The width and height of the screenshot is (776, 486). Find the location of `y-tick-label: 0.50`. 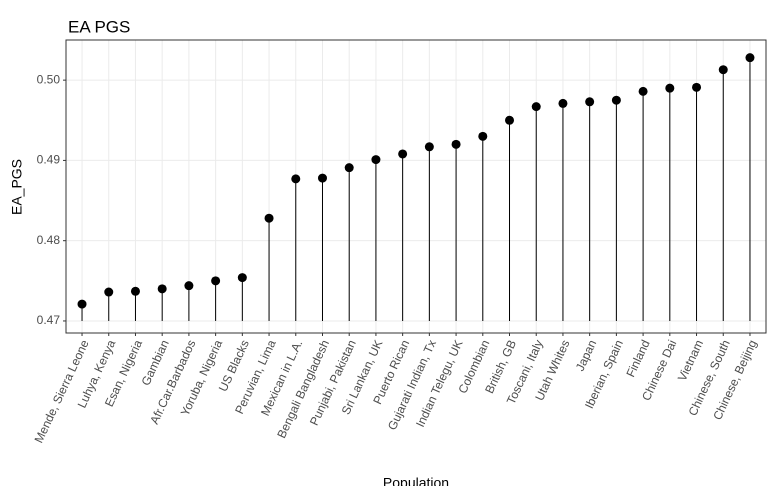

y-tick-label: 0.50 is located at coordinates (49, 79).